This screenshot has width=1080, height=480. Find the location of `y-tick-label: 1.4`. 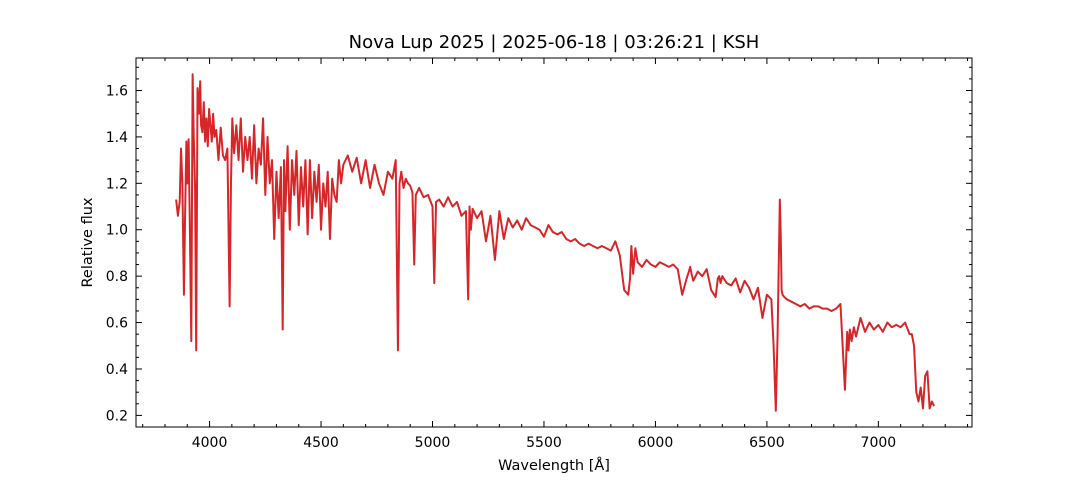

y-tick-label: 1.4 is located at coordinates (117, 138).